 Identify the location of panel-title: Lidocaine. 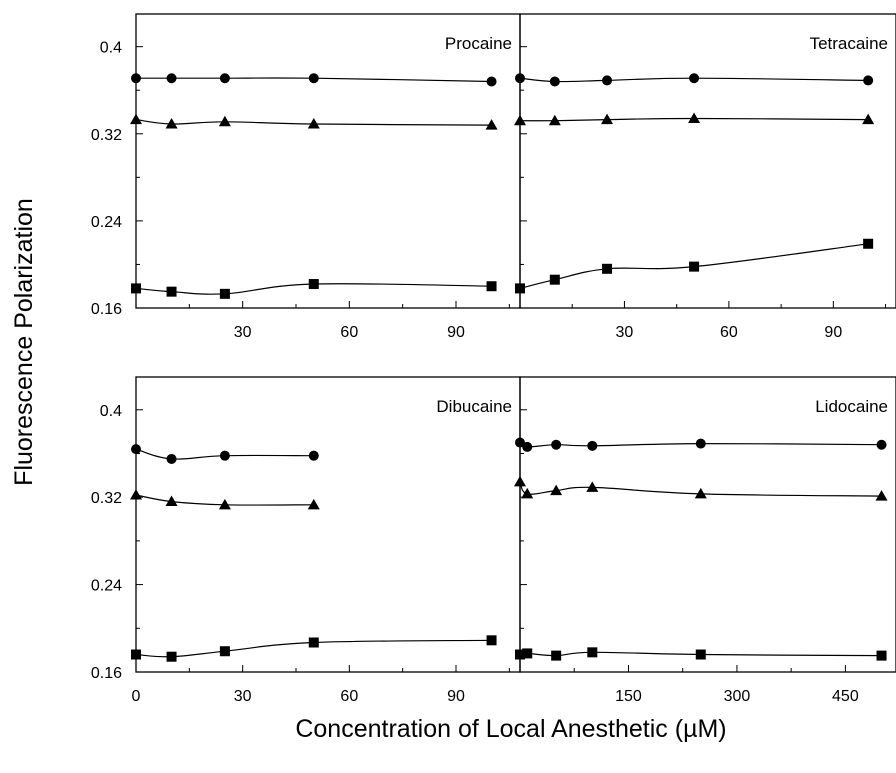
(851, 406).